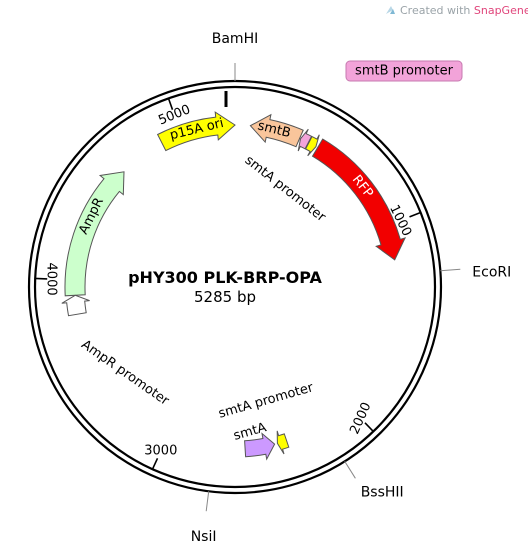 This screenshot has height=549, width=528. Describe the element at coordinates (390, 10) in the screenshot. I see `snapgene-logo-icon` at that location.